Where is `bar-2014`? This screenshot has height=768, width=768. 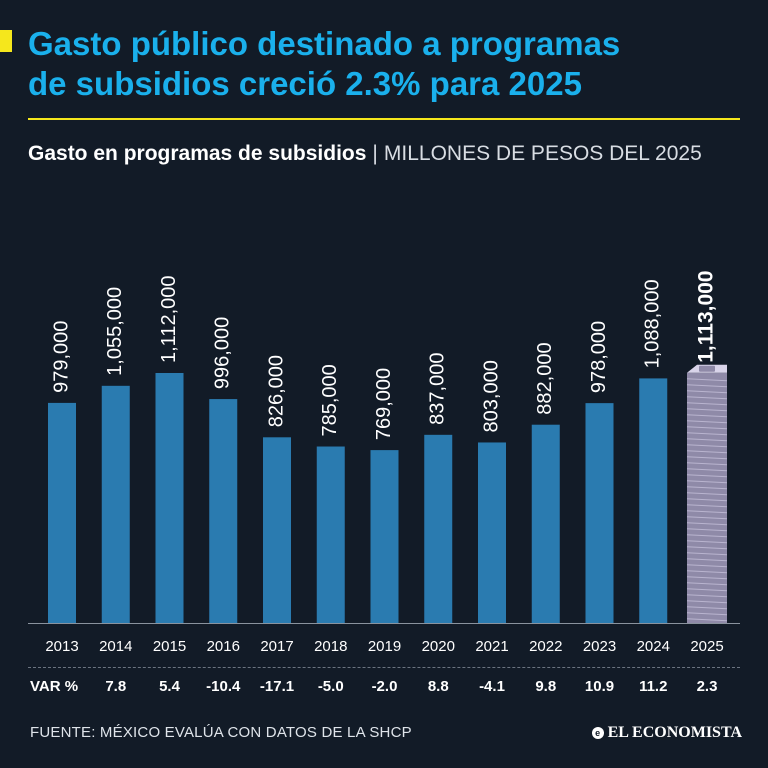 bar-2014 is located at coordinates (115, 504).